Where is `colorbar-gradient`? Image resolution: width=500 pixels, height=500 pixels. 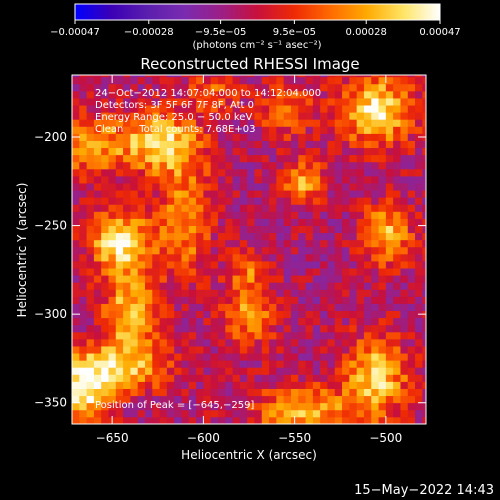
colorbar-gradient is located at coordinates (257, 12).